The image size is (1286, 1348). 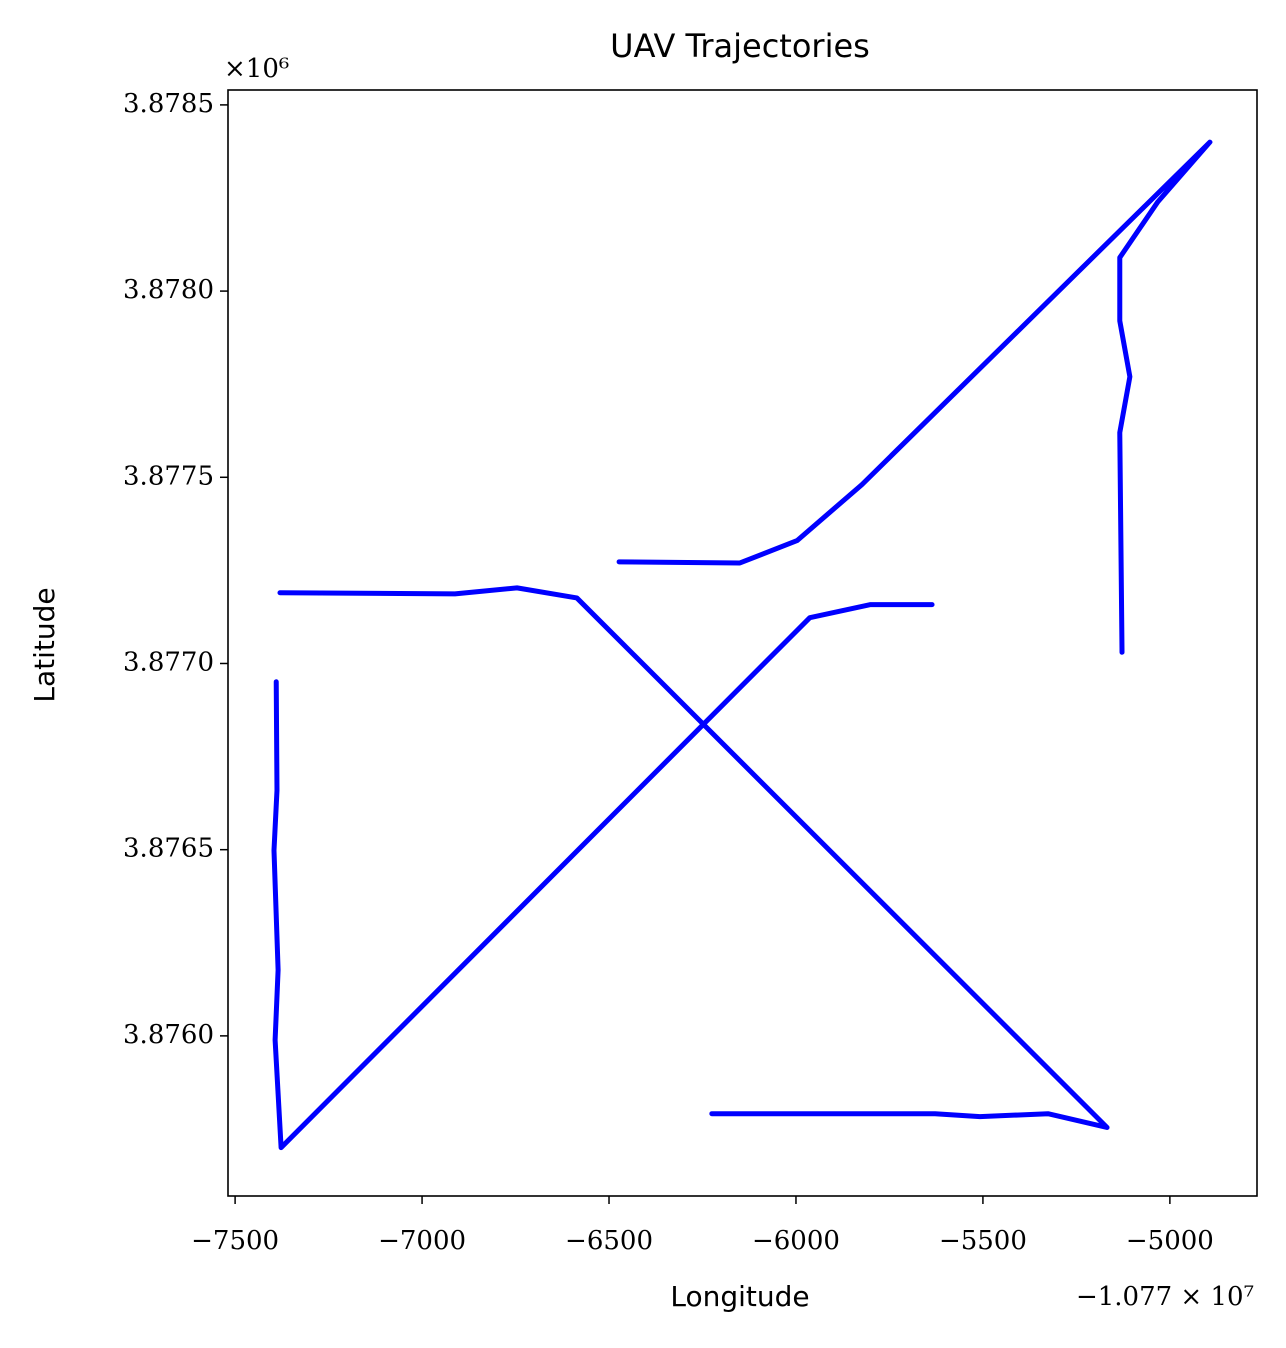 What do you see at coordinates (168, 476) in the screenshot?
I see `y-tick-label: 3.8775` at bounding box center [168, 476].